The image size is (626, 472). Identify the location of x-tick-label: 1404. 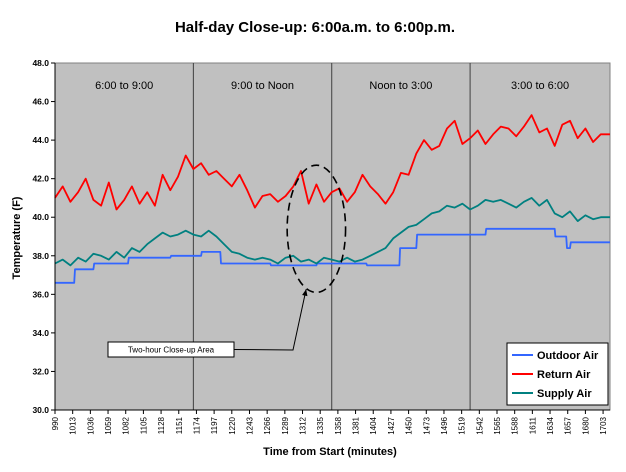
(373, 425).